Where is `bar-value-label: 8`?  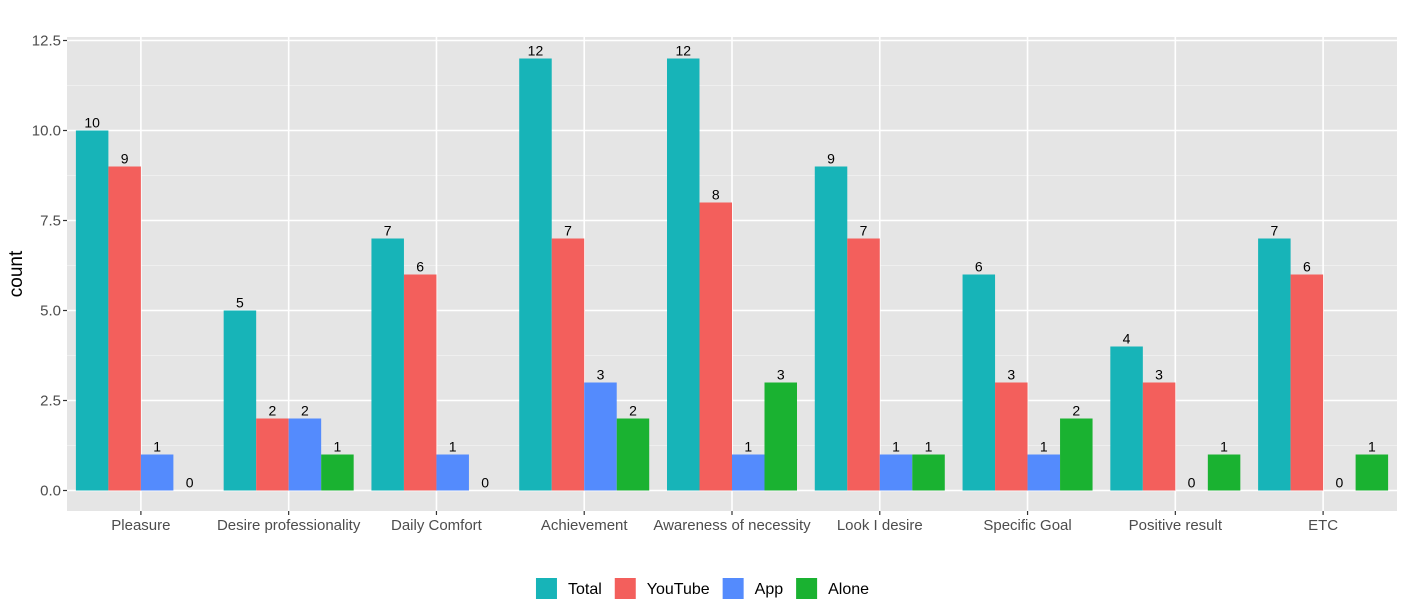 bar-value-label: 8 is located at coordinates (716, 195).